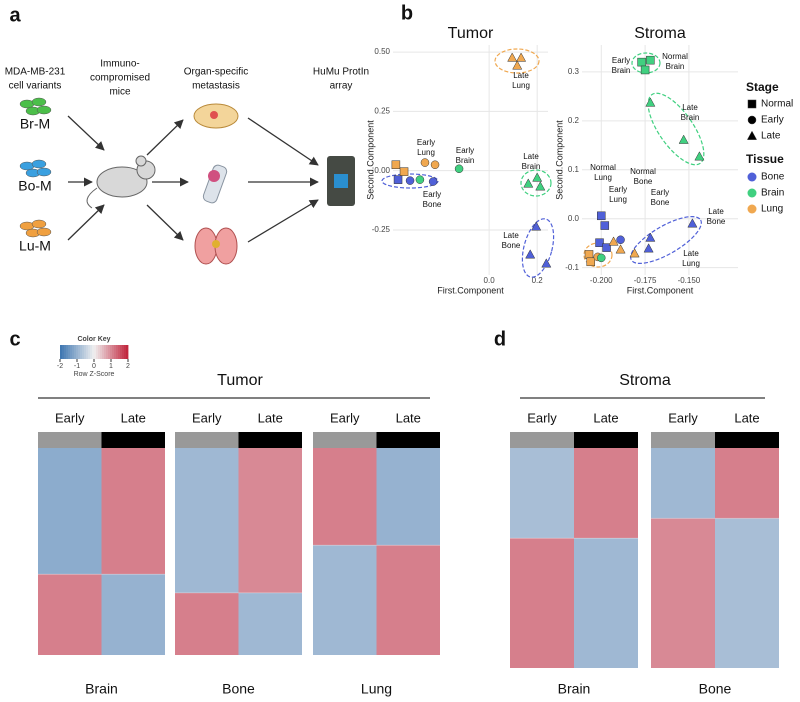  I want to click on color-key-tick-label: 1, so click(111, 366).